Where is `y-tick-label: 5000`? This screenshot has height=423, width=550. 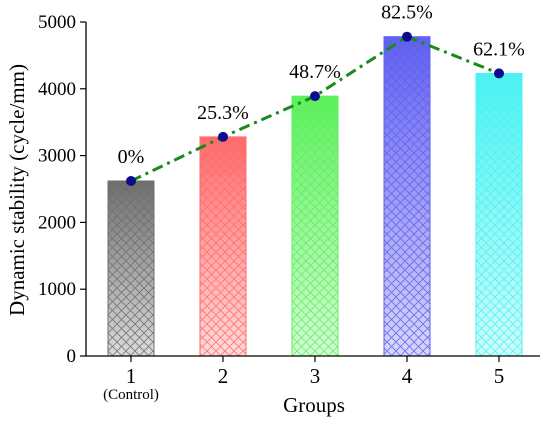
y-tick-label: 5000 is located at coordinates (57, 22).